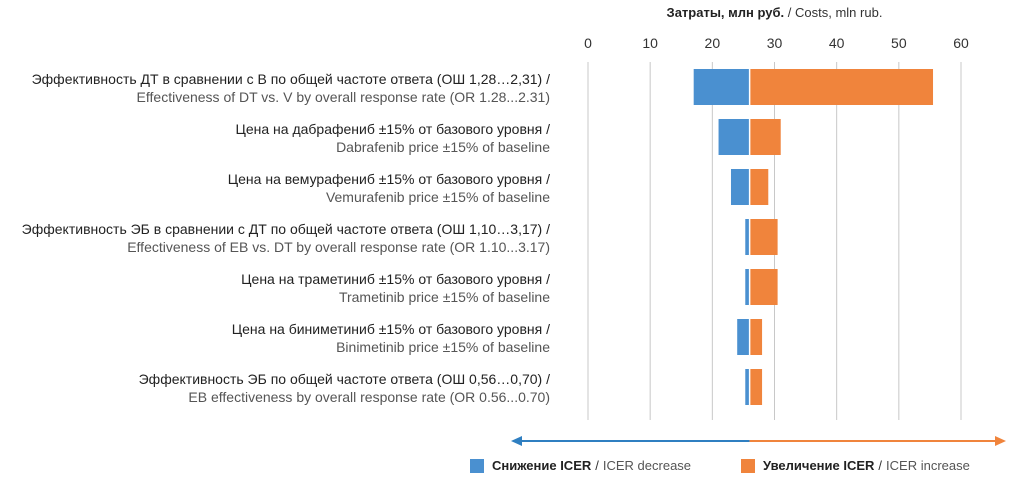  Describe the element at coordinates (477, 465) in the screenshot. I see `legend-swatch-decrease` at that location.